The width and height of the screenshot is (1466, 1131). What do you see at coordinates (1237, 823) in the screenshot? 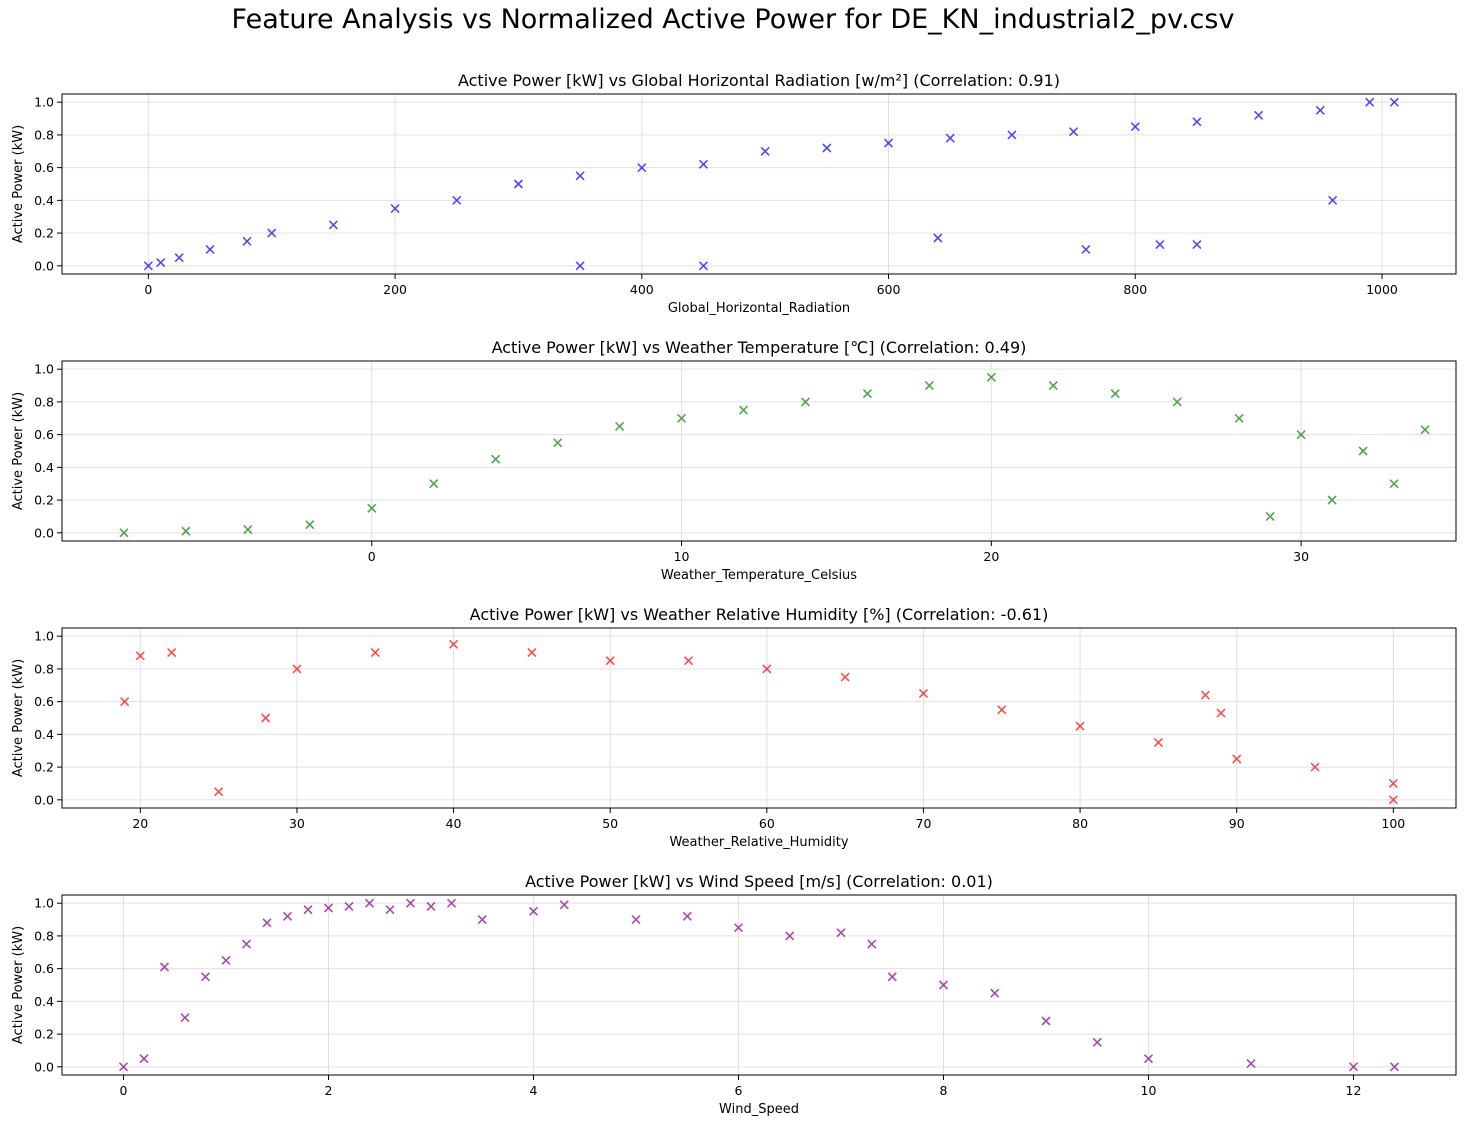
I see `x-tick-label: 90` at bounding box center [1237, 823].